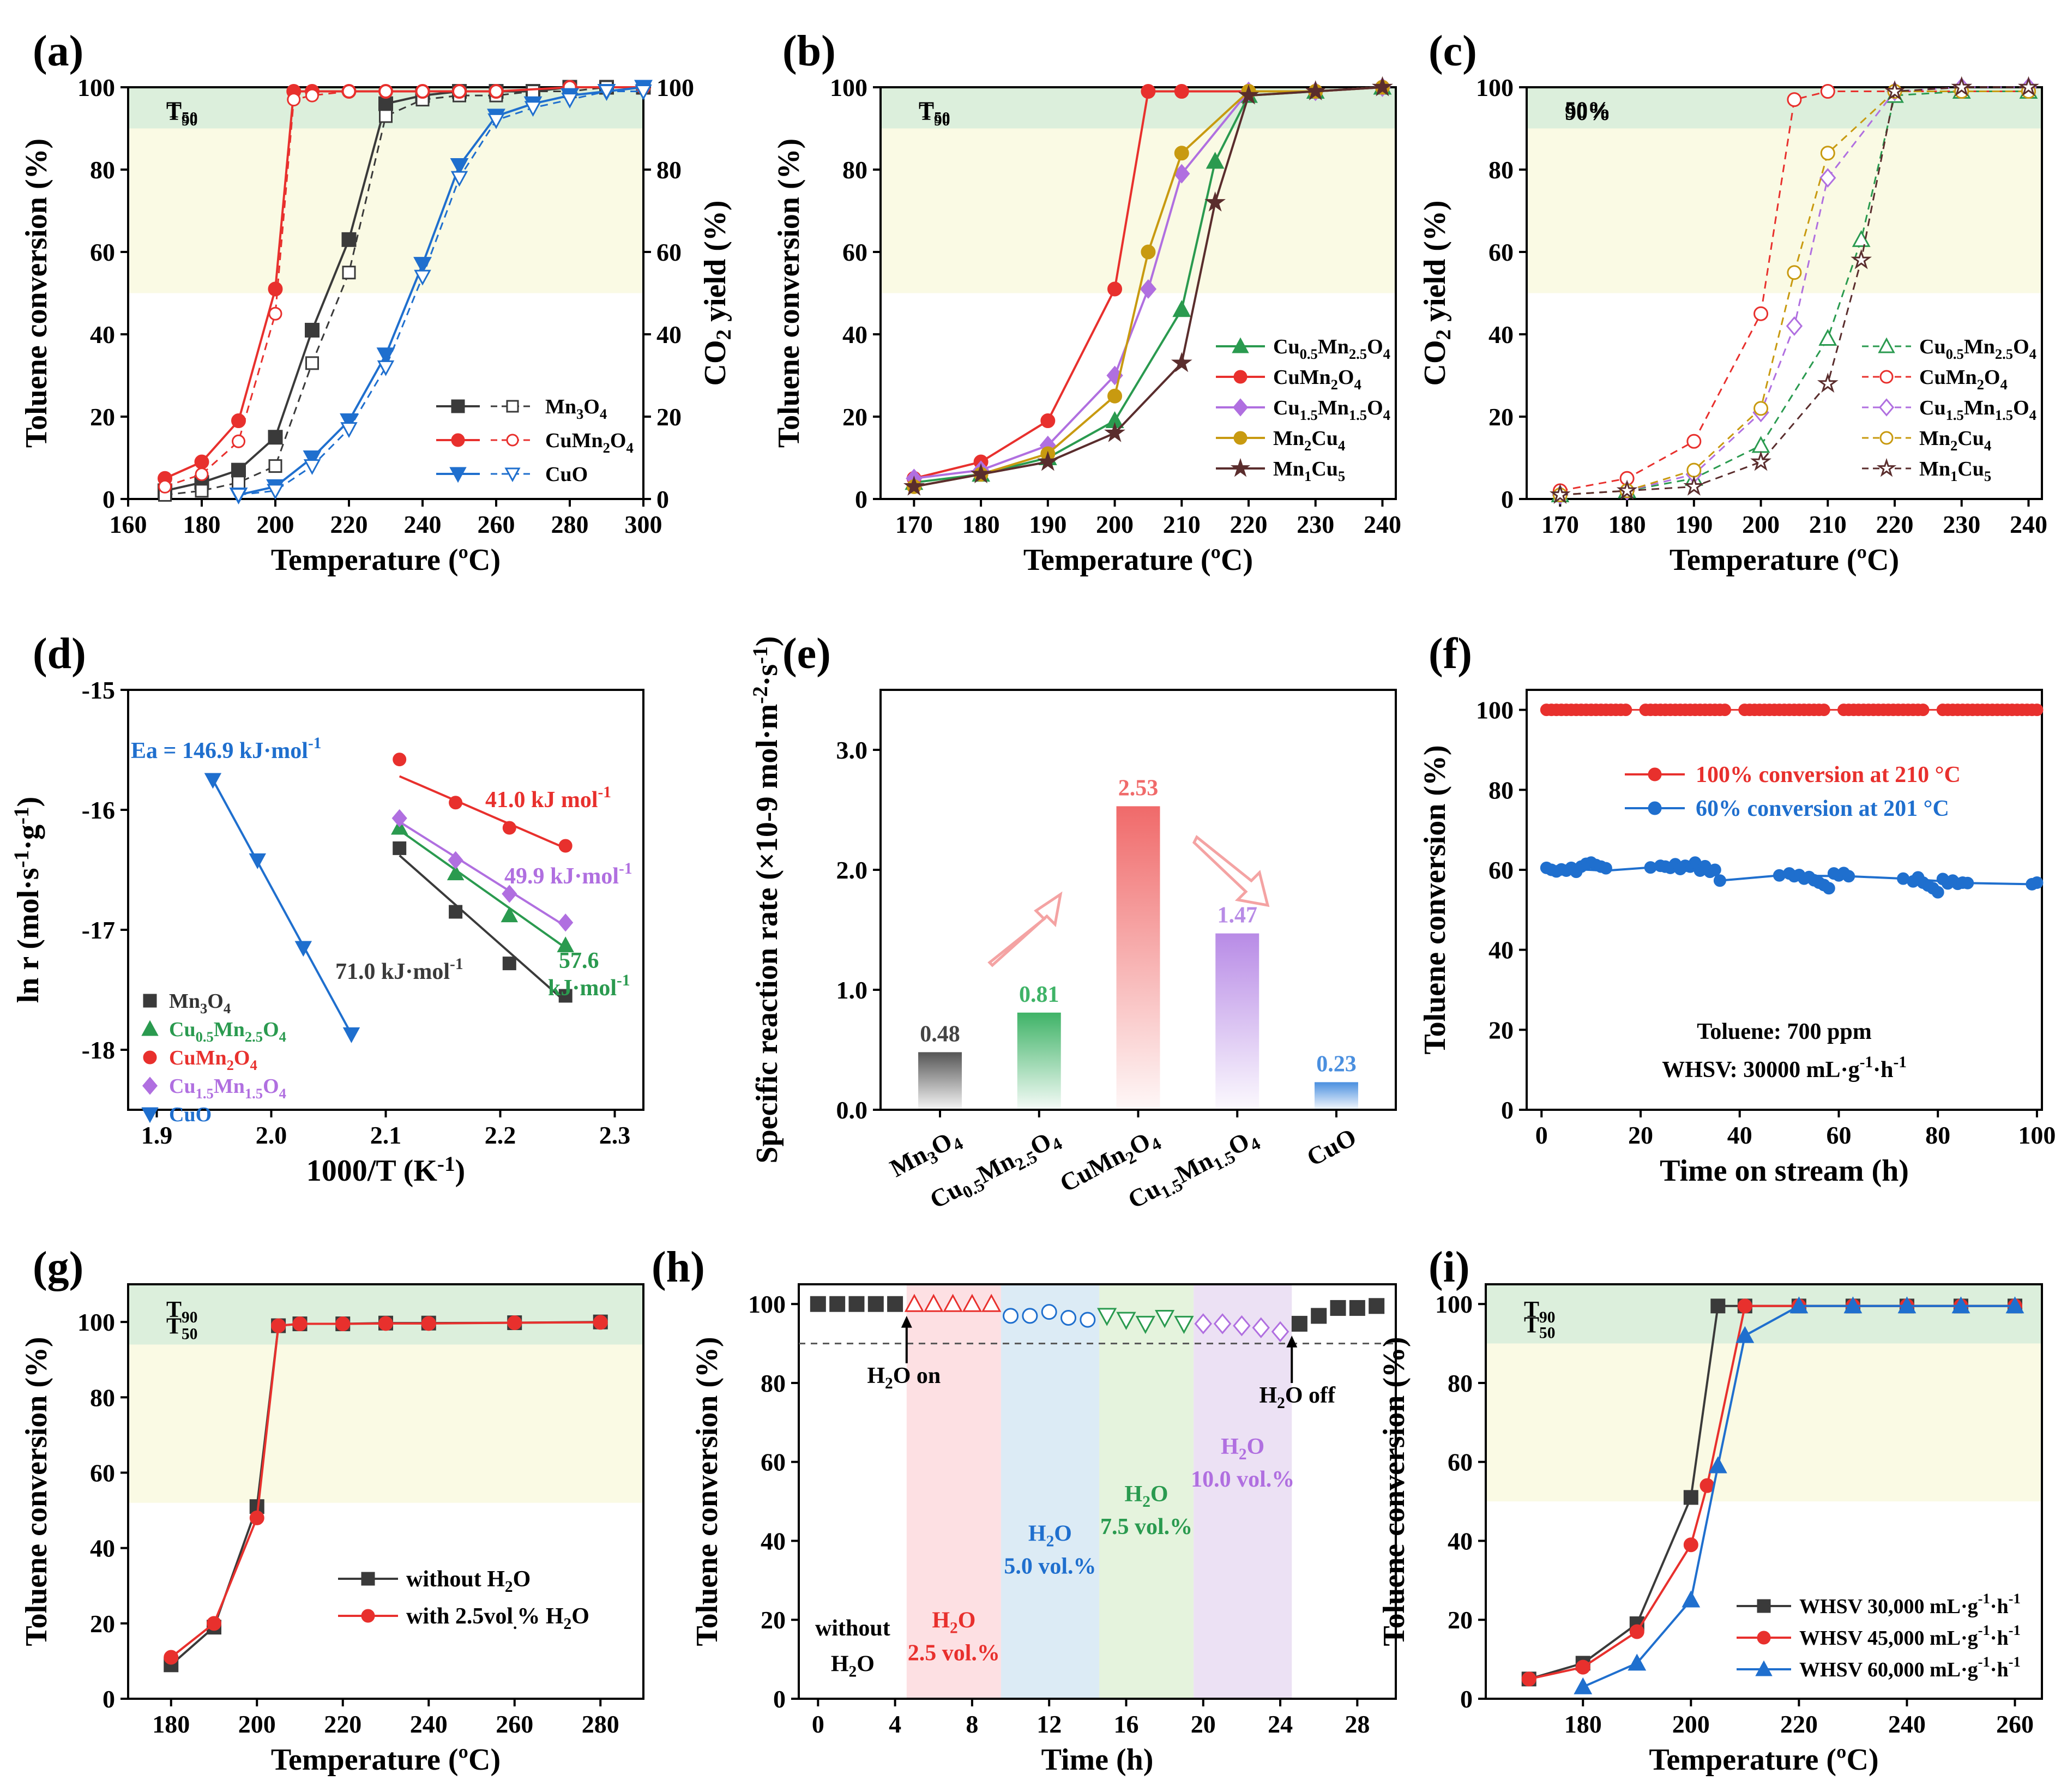 Image resolution: width=2061 pixels, height=1792 pixels. What do you see at coordinates (1449, 1267) in the screenshot?
I see `panel-label-i: (i)` at bounding box center [1449, 1267].